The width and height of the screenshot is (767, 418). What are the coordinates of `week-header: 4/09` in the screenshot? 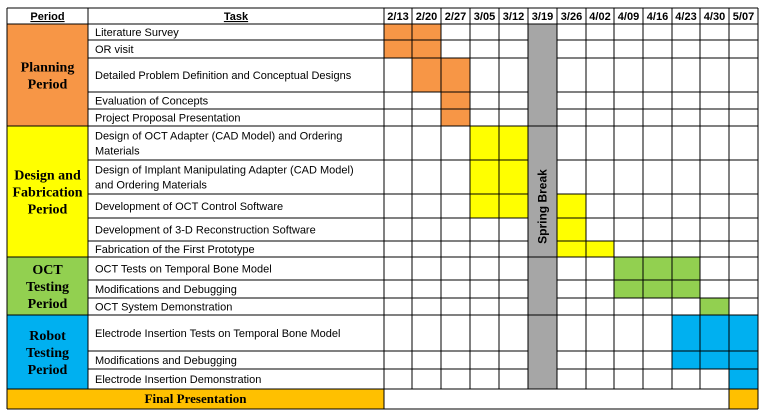 It's located at (628, 17).